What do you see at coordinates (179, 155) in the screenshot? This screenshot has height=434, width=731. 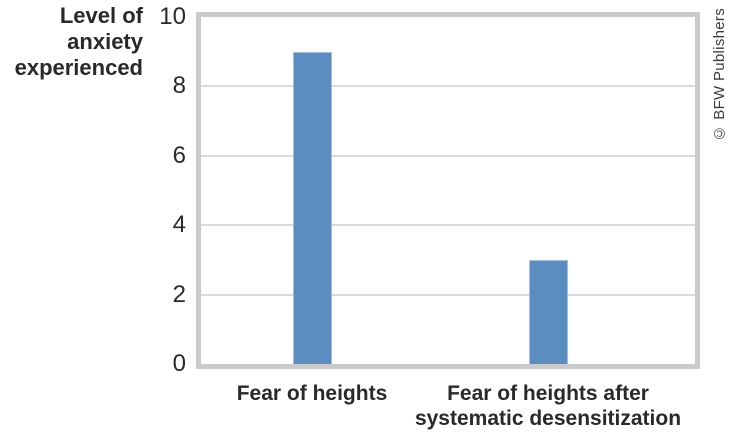 I see `y-tick-6: 6` at bounding box center [179, 155].